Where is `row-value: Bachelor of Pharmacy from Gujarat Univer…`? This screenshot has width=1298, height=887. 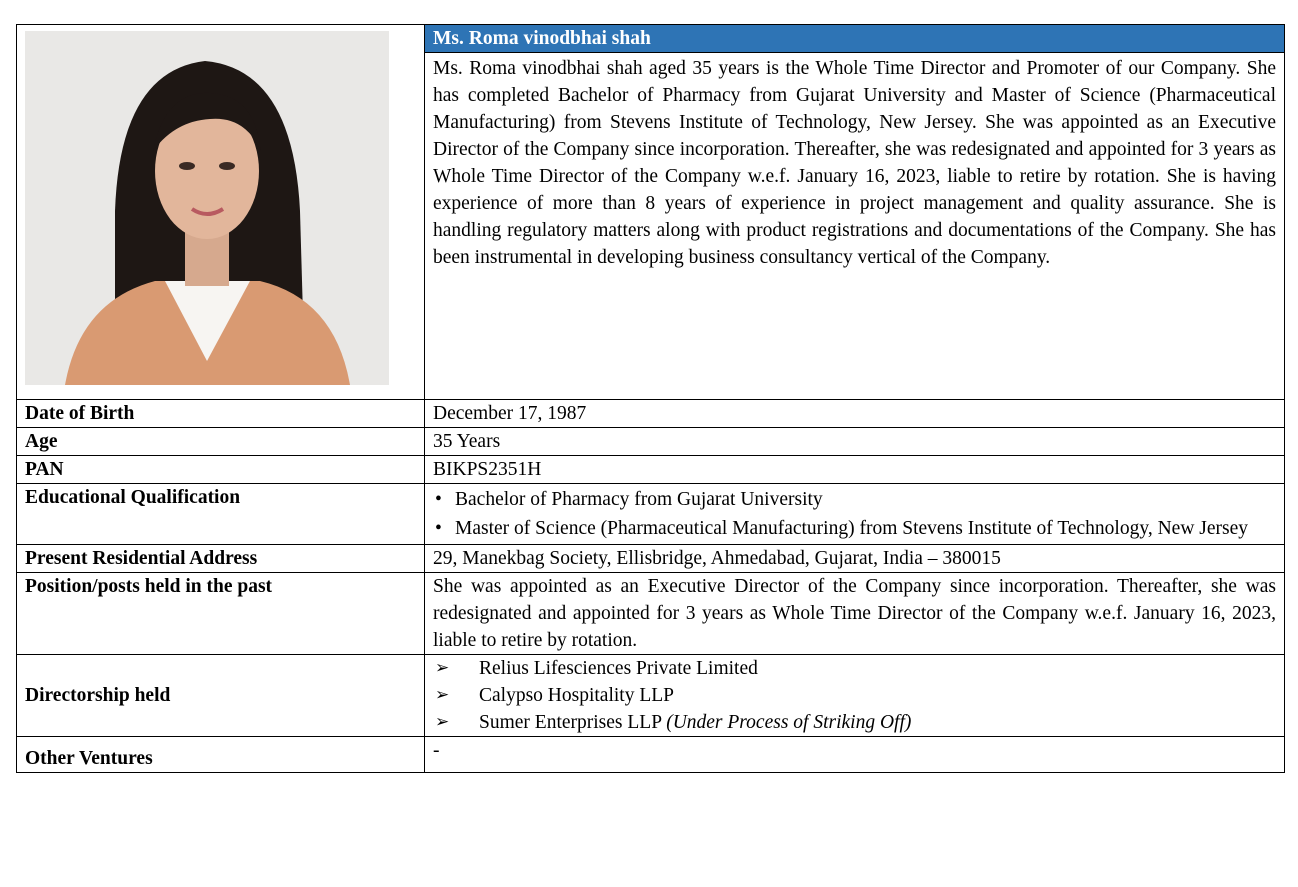 row-value: Bachelor of Pharmacy from Gujarat Univer… is located at coordinates (854, 514).